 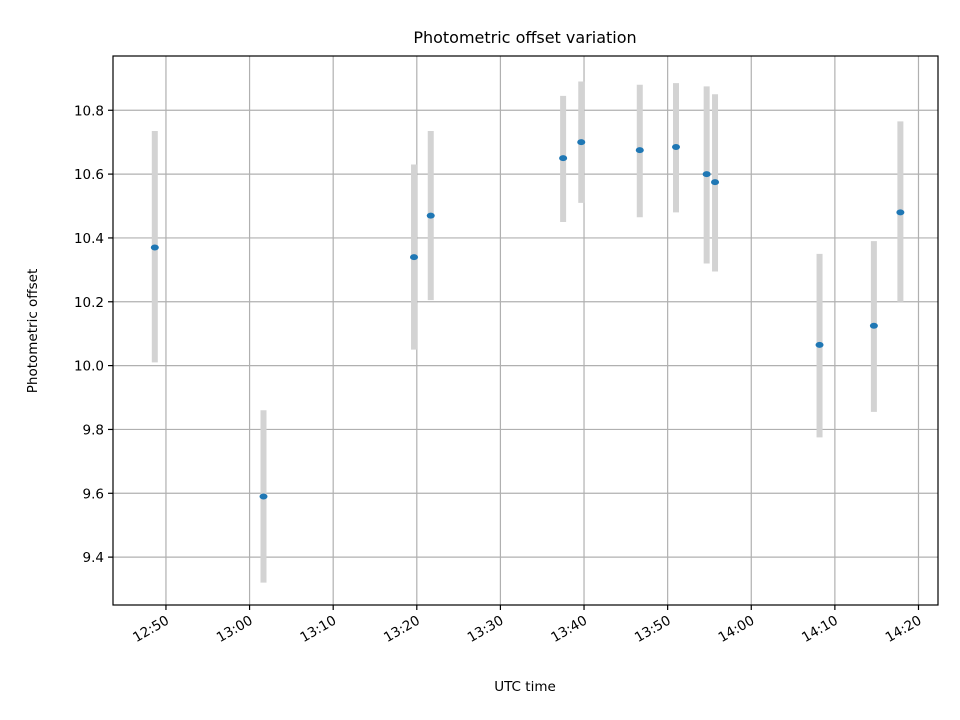 I want to click on y-tick-label: 10.4, so click(x=89, y=239).